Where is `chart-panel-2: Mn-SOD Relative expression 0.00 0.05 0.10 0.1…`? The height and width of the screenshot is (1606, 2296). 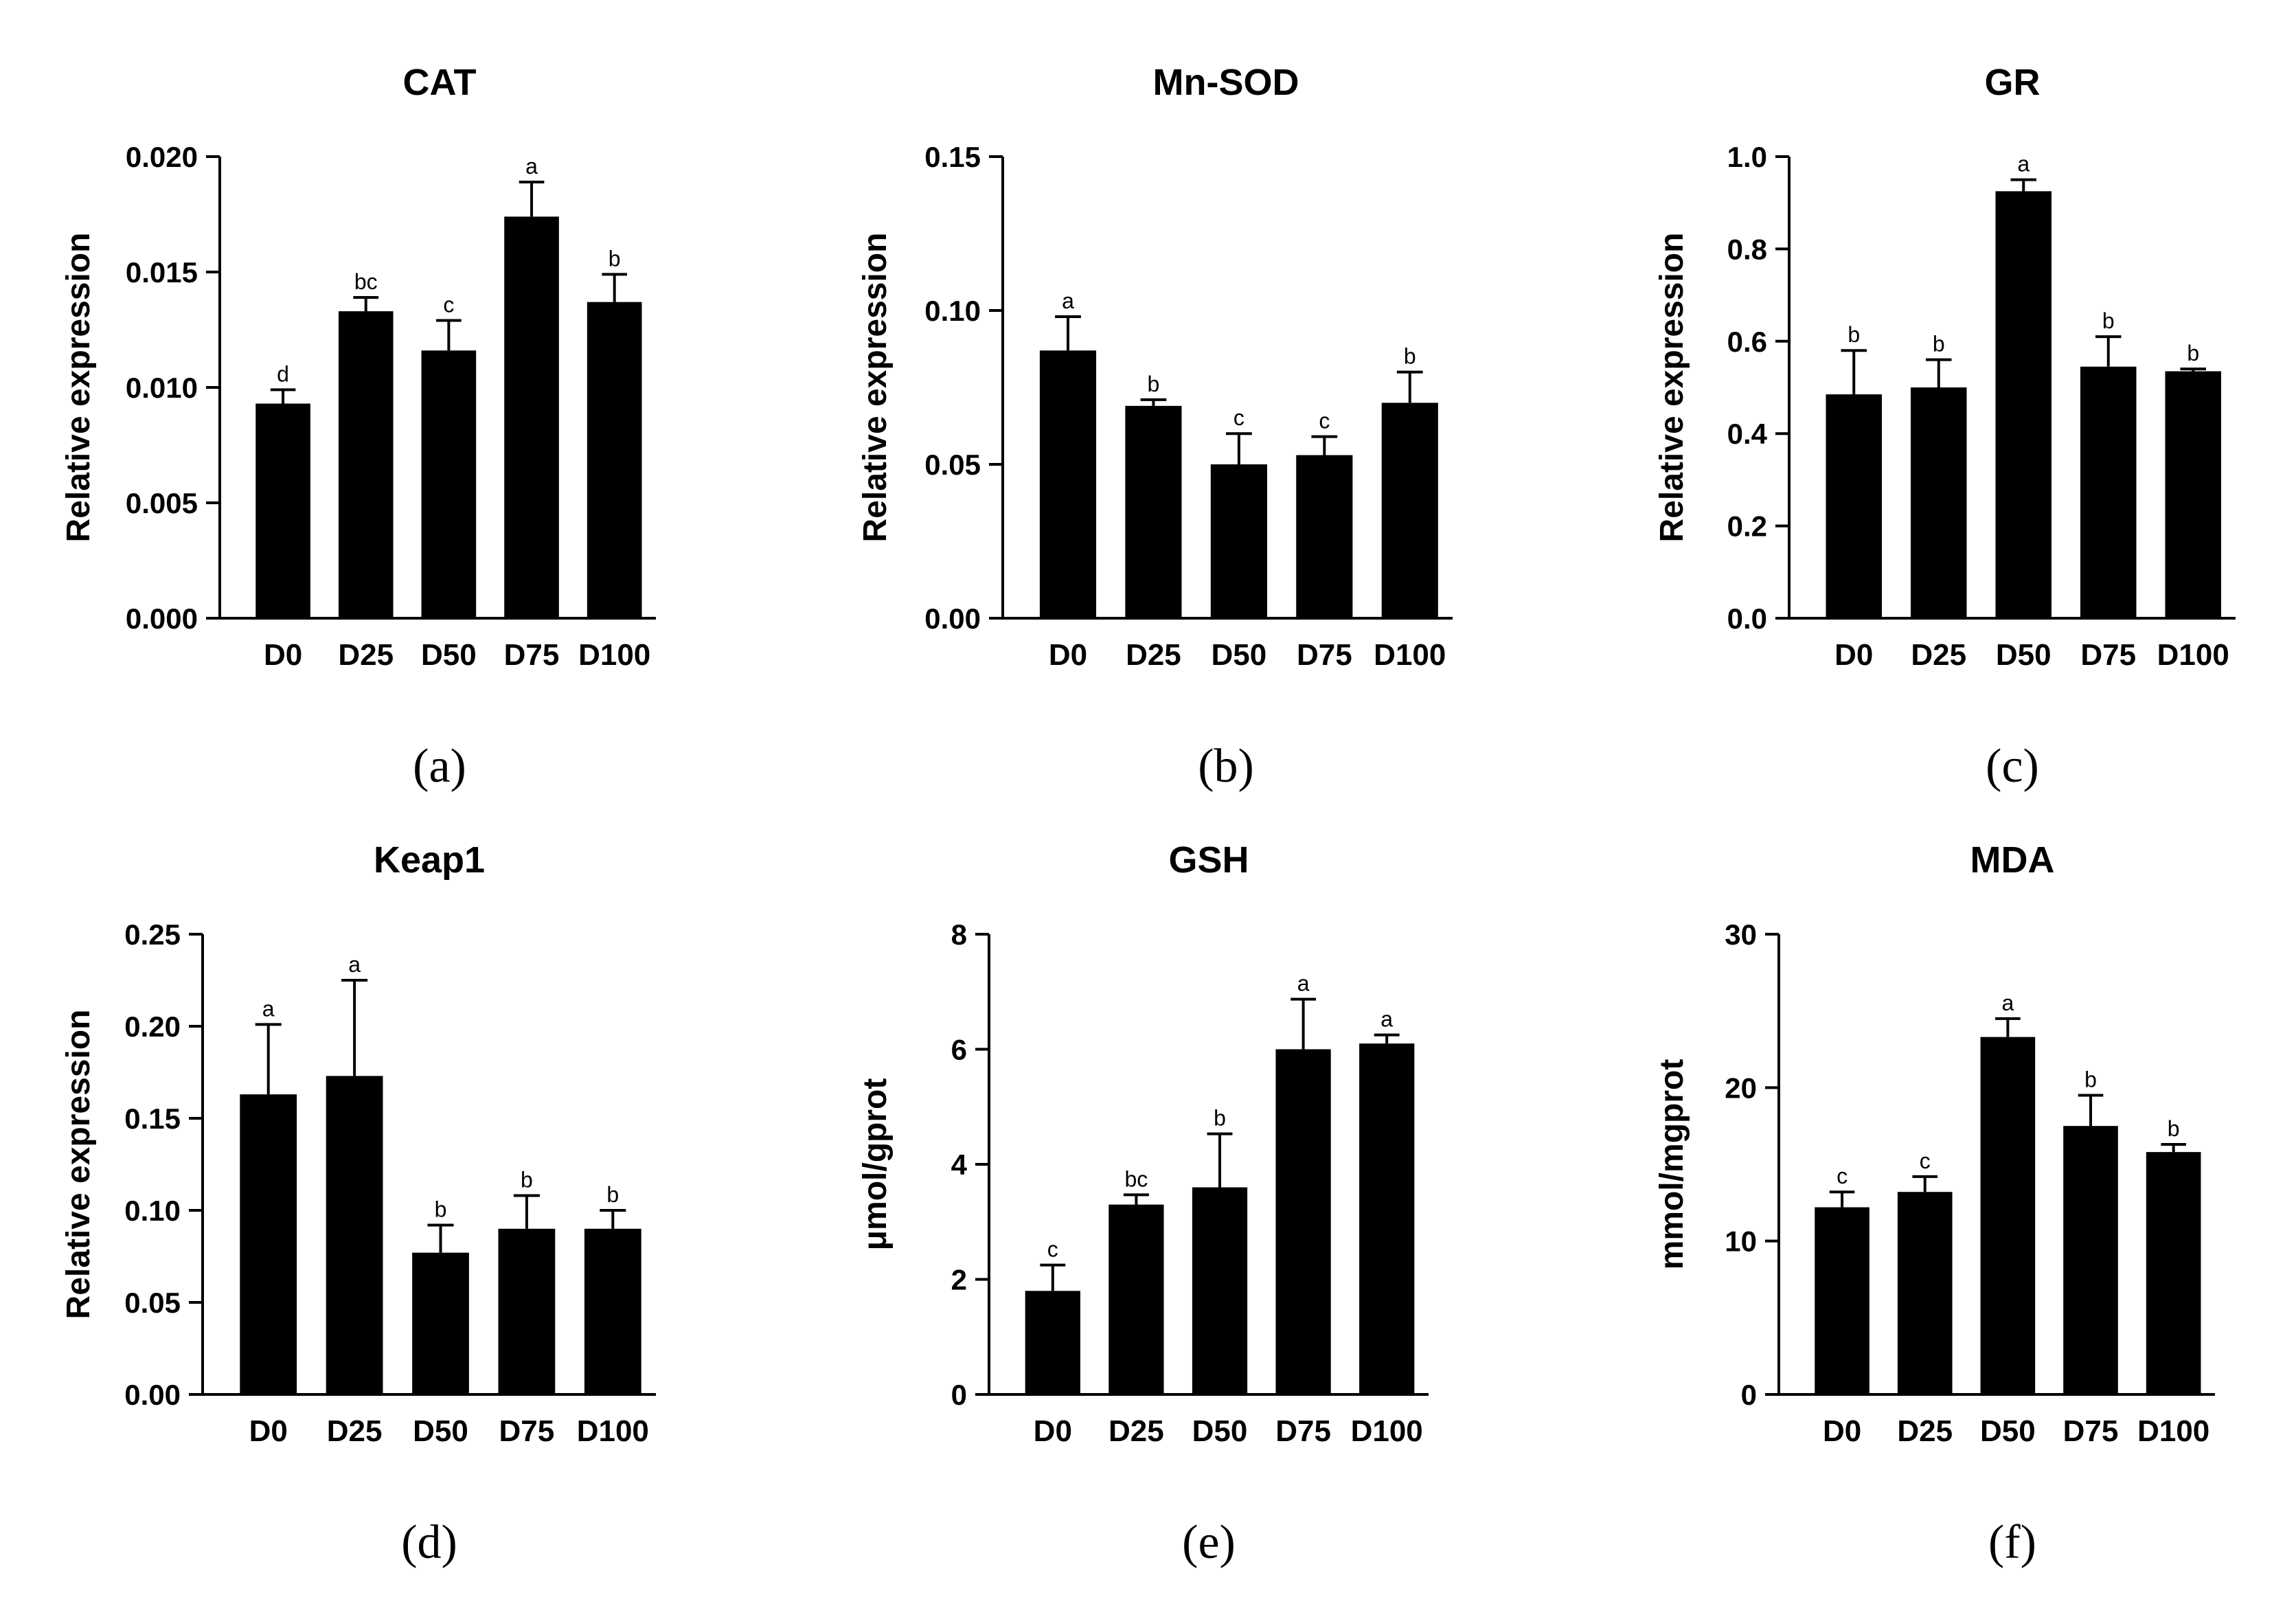
chart-panel-2: Mn-SOD Relative expression 0.00 0.05 0.10 0.1… is located at coordinates (1155, 428).